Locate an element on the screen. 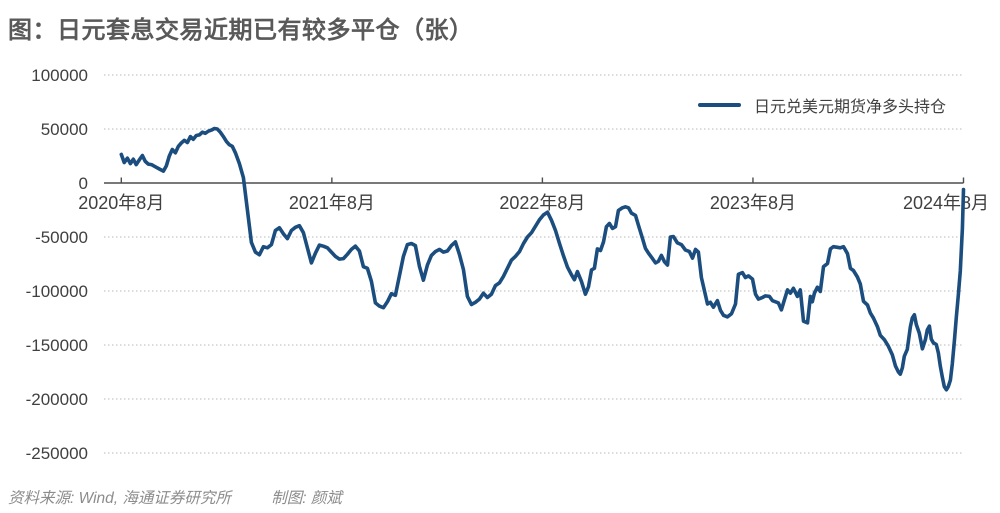 This screenshot has width=1000, height=513. chart-legend: 日元兑美元期货净多头持仓 is located at coordinates (822, 105).